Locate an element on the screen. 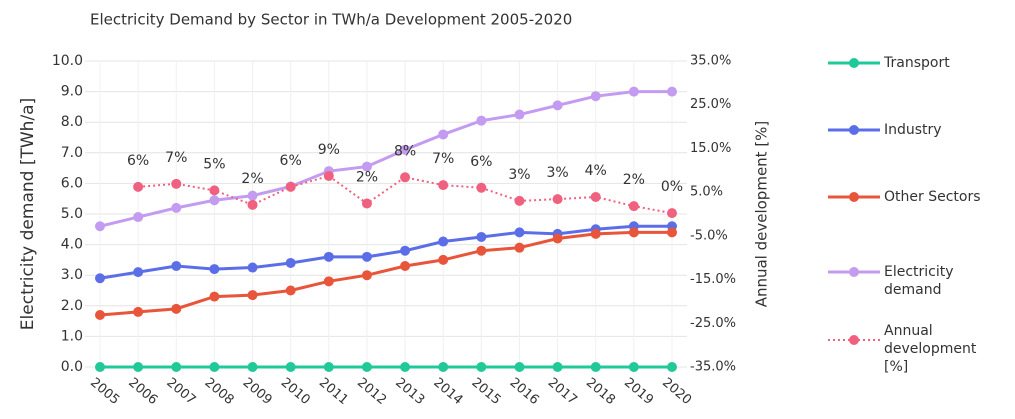 The height and width of the screenshot is (419, 1015). data-label: 8% is located at coordinates (405, 151).